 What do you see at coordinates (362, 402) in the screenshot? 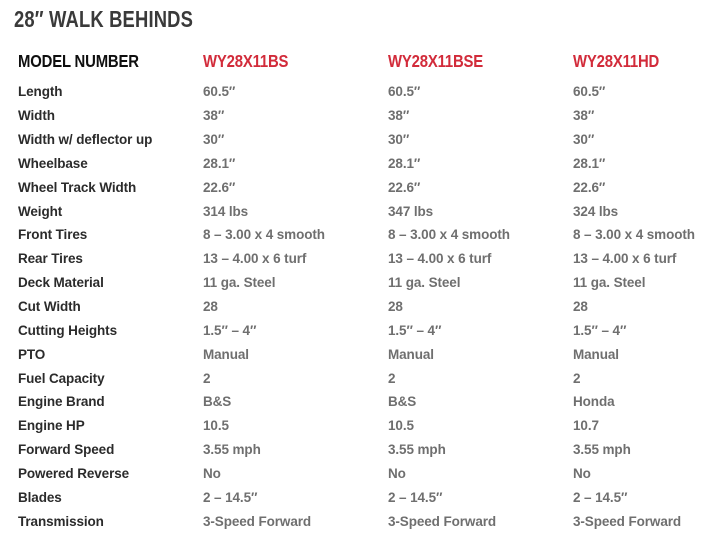
I see `table-row: Engine Brand B&S B&S Honda` at bounding box center [362, 402].